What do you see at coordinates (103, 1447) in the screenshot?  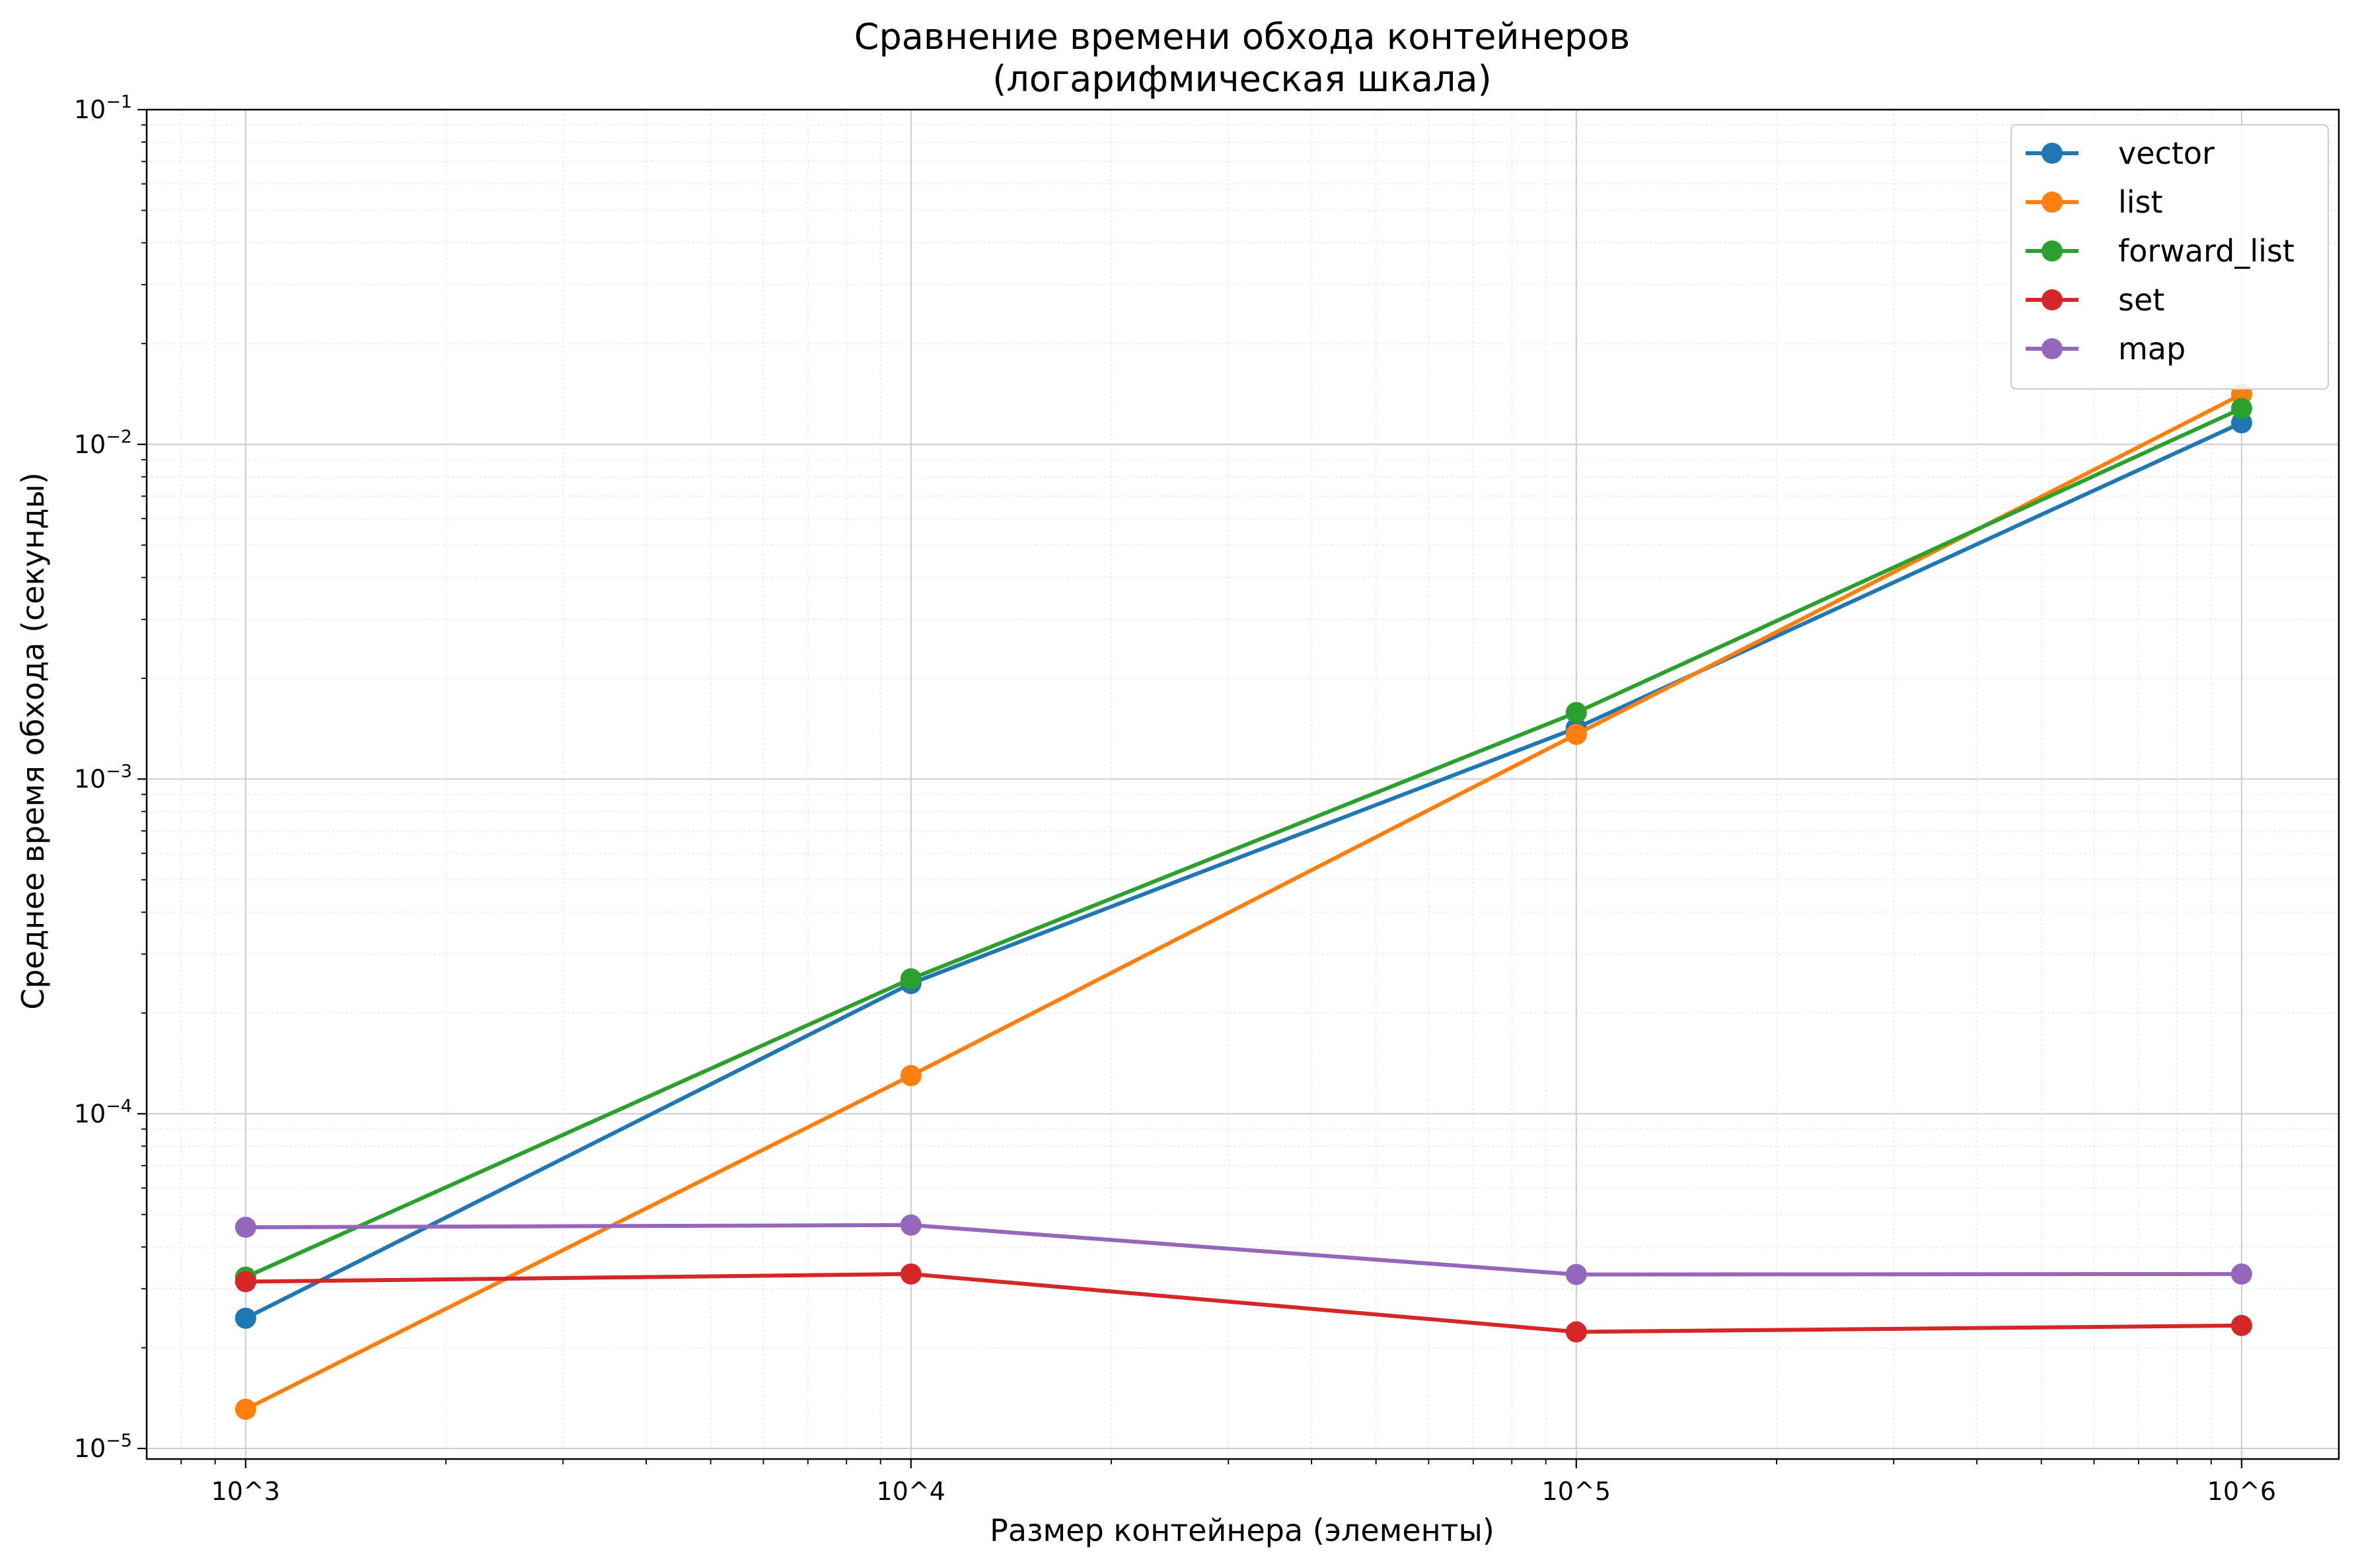 I see `y-tick-label: 10⁻⁵` at bounding box center [103, 1447].